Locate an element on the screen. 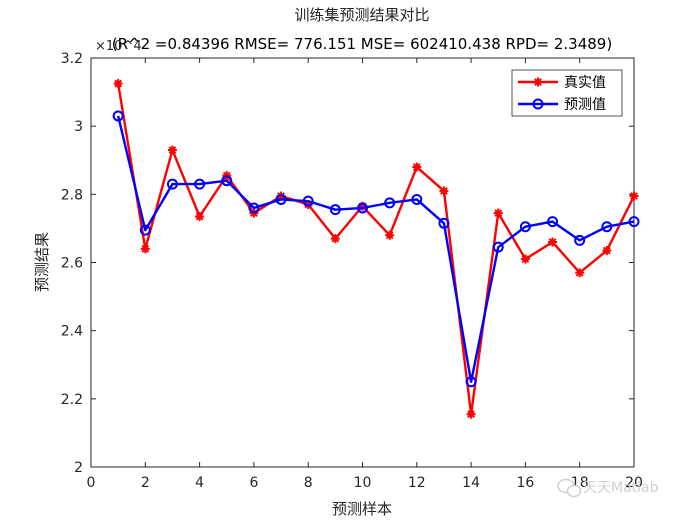  wechat-icon is located at coordinates (569, 488).